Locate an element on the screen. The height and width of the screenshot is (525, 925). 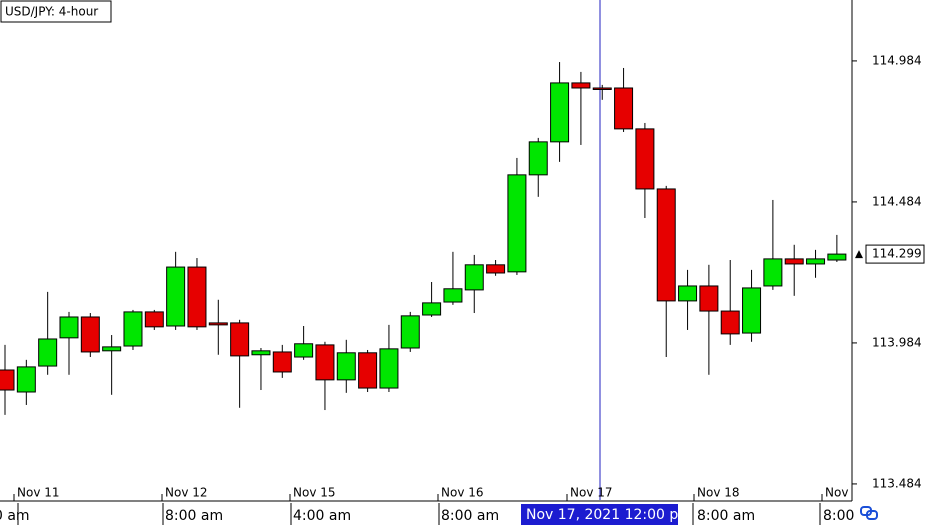
date-label: Nov is located at coordinates (836, 493).